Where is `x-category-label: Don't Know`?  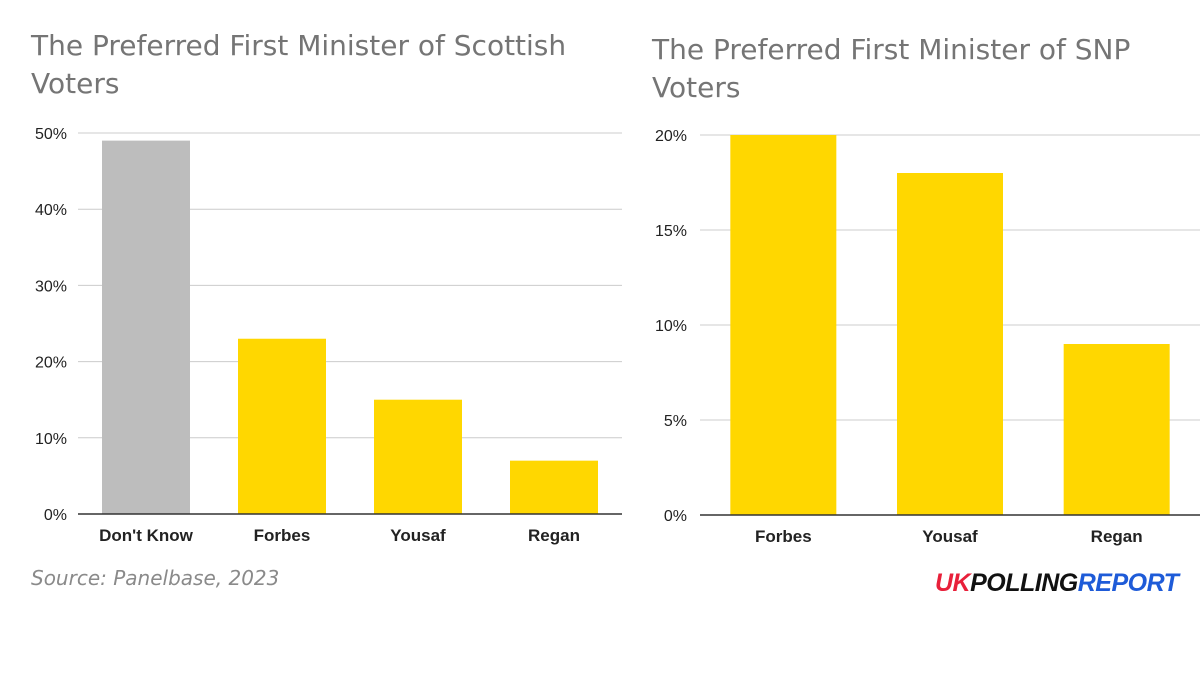
x-category-label: Don't Know is located at coordinates (146, 535).